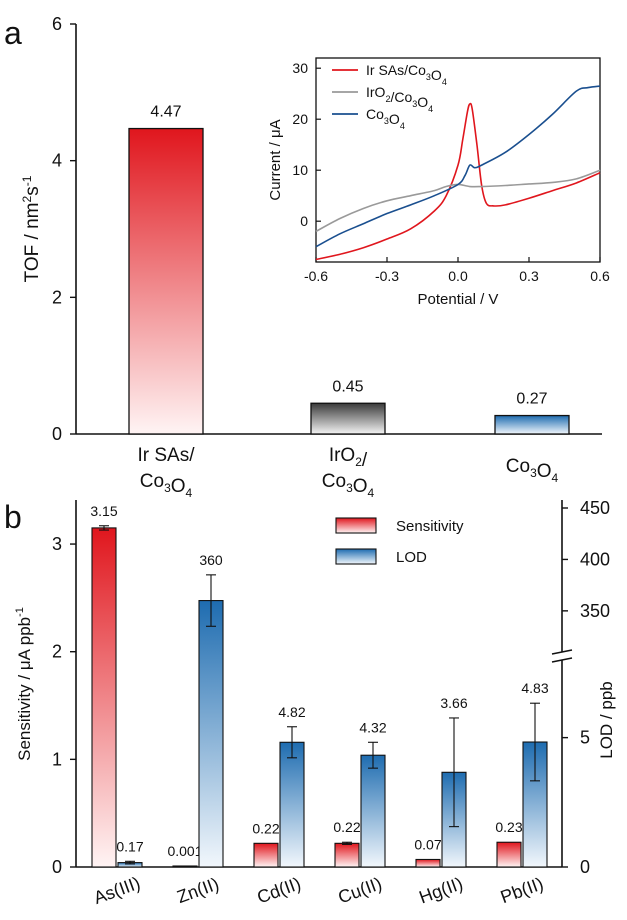 This screenshot has width=627, height=920. I want to click on inset-xtick-label: 0.6, so click(600, 276).